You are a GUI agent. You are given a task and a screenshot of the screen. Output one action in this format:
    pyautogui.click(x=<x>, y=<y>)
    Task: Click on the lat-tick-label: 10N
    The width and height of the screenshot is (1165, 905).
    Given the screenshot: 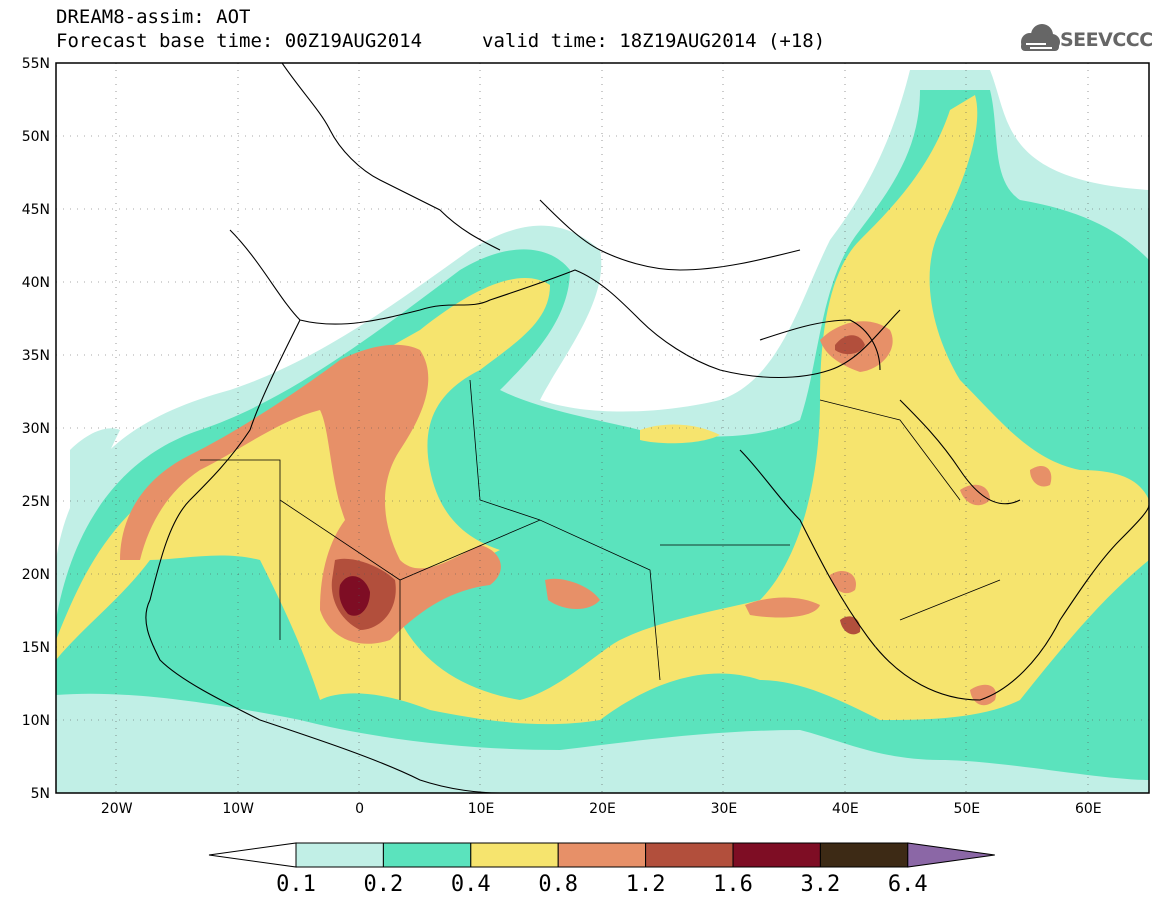 What is the action you would take?
    pyautogui.click(x=36, y=721)
    